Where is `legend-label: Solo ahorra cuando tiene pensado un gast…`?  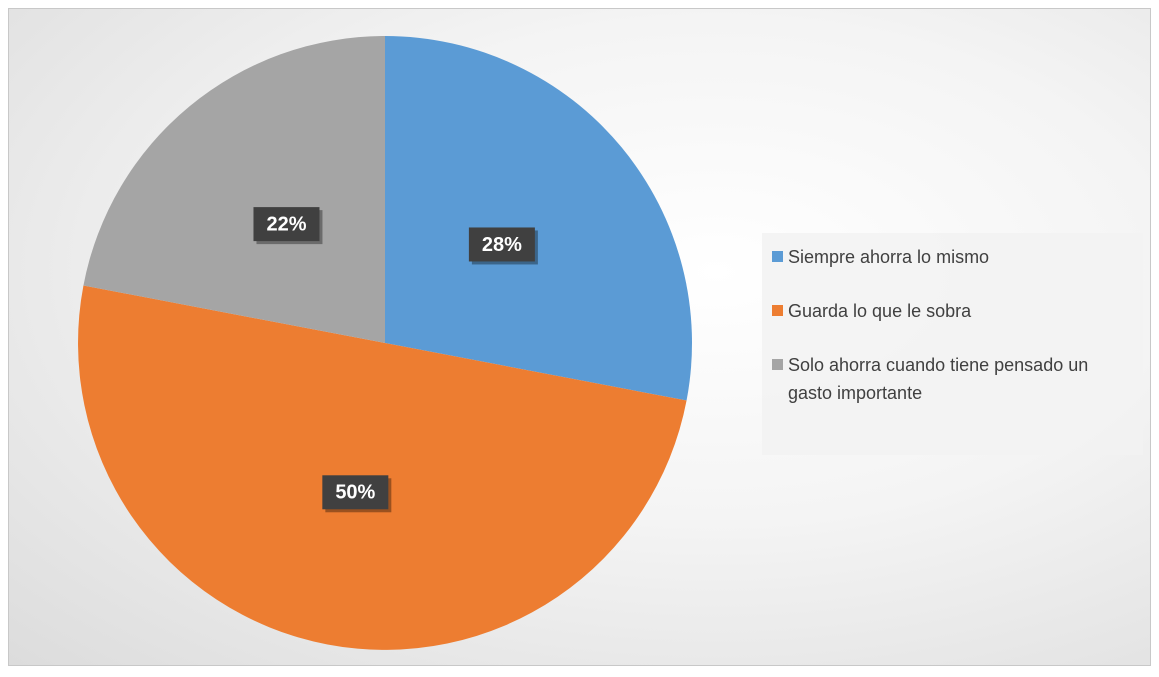
legend-label: Solo ahorra cuando tiene pensado un gast… is located at coordinates (938, 379).